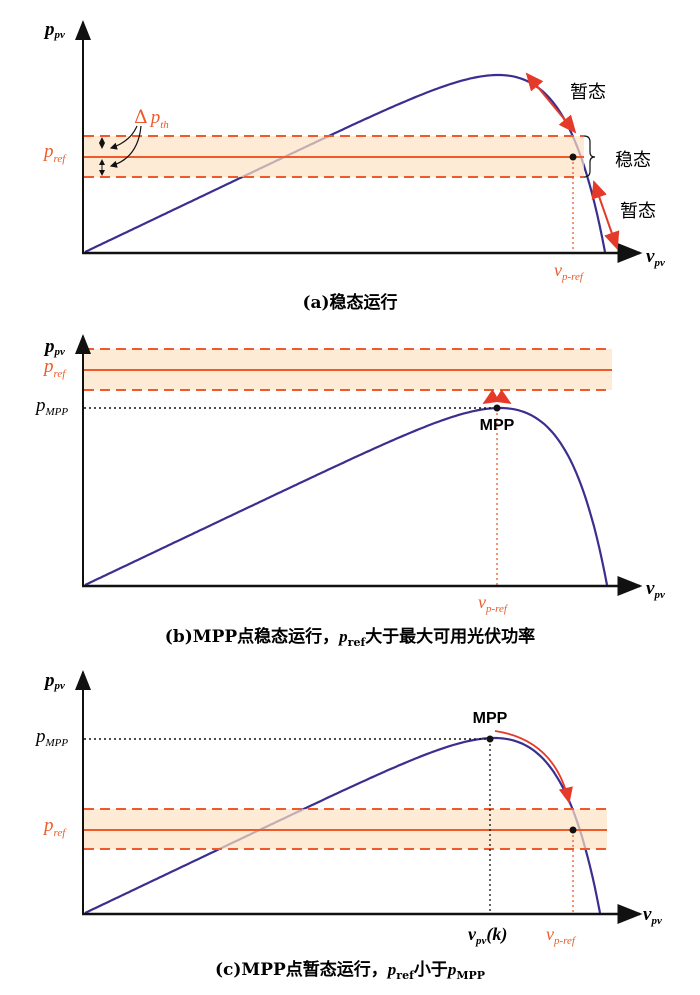 The image size is (700, 995). What do you see at coordinates (497, 396) in the screenshot?
I see `mpp-oscillation-arrow` at bounding box center [497, 396].